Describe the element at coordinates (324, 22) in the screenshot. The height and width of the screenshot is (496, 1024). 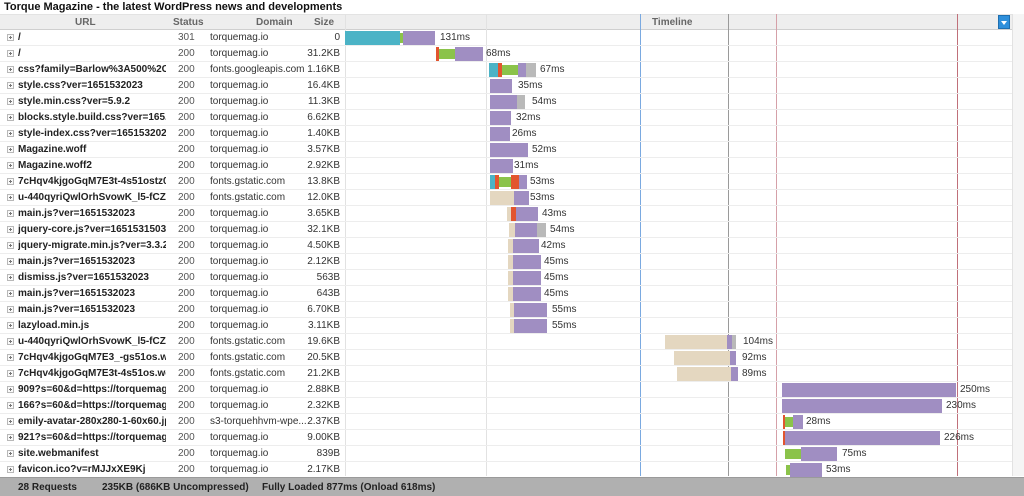
I see `column-size: Size` at that location.